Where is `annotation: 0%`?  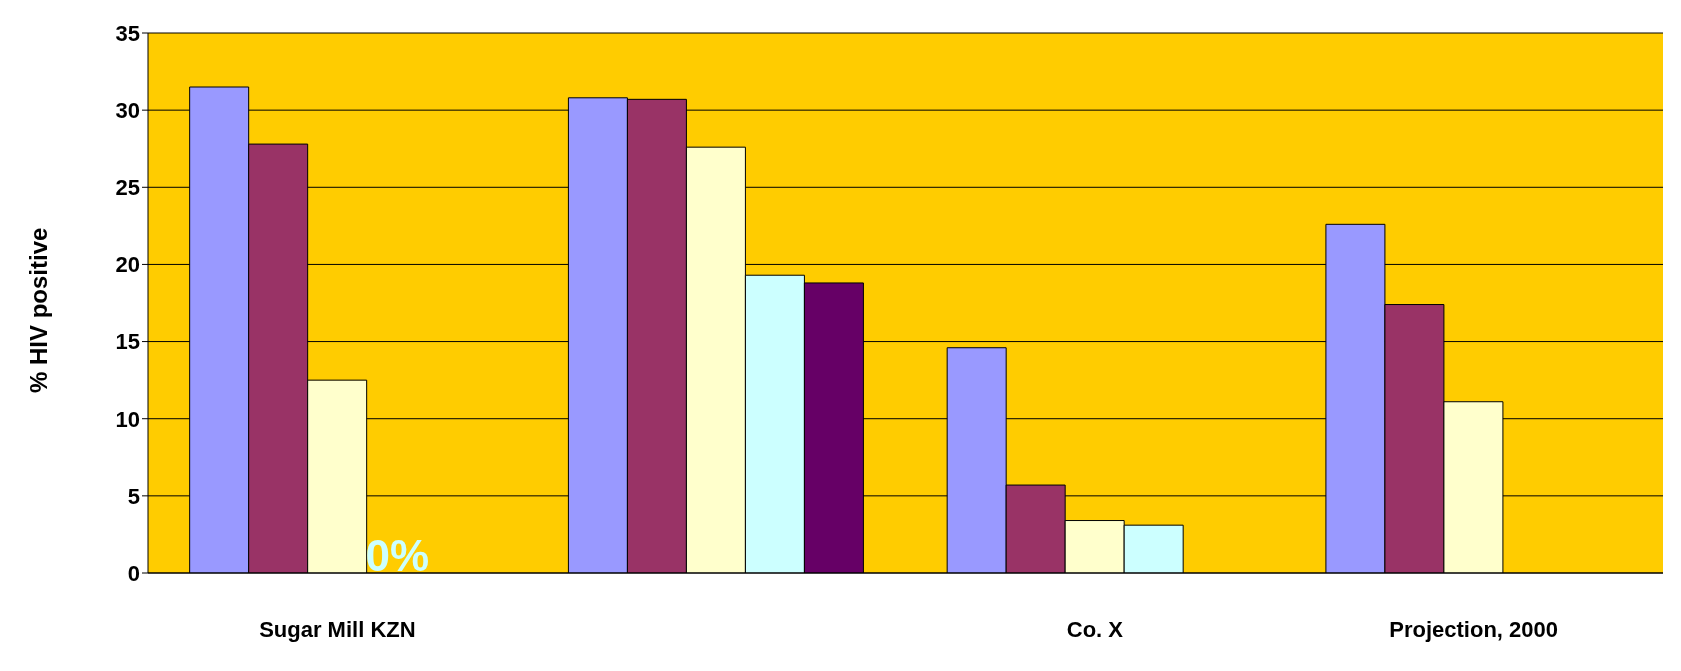 annotation: 0% is located at coordinates (397, 555).